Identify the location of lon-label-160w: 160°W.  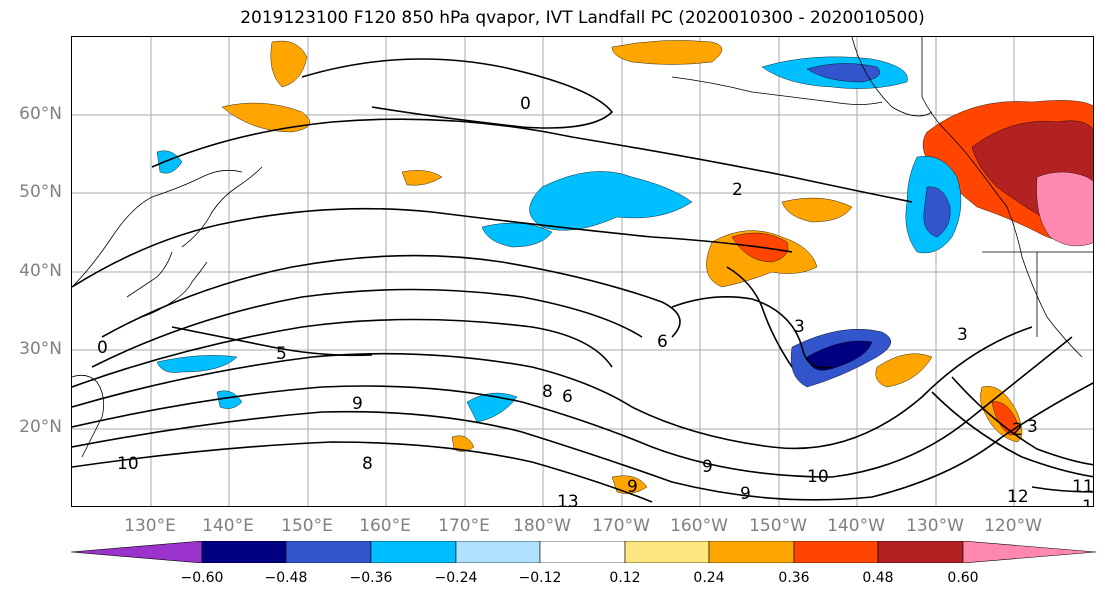
(699, 526).